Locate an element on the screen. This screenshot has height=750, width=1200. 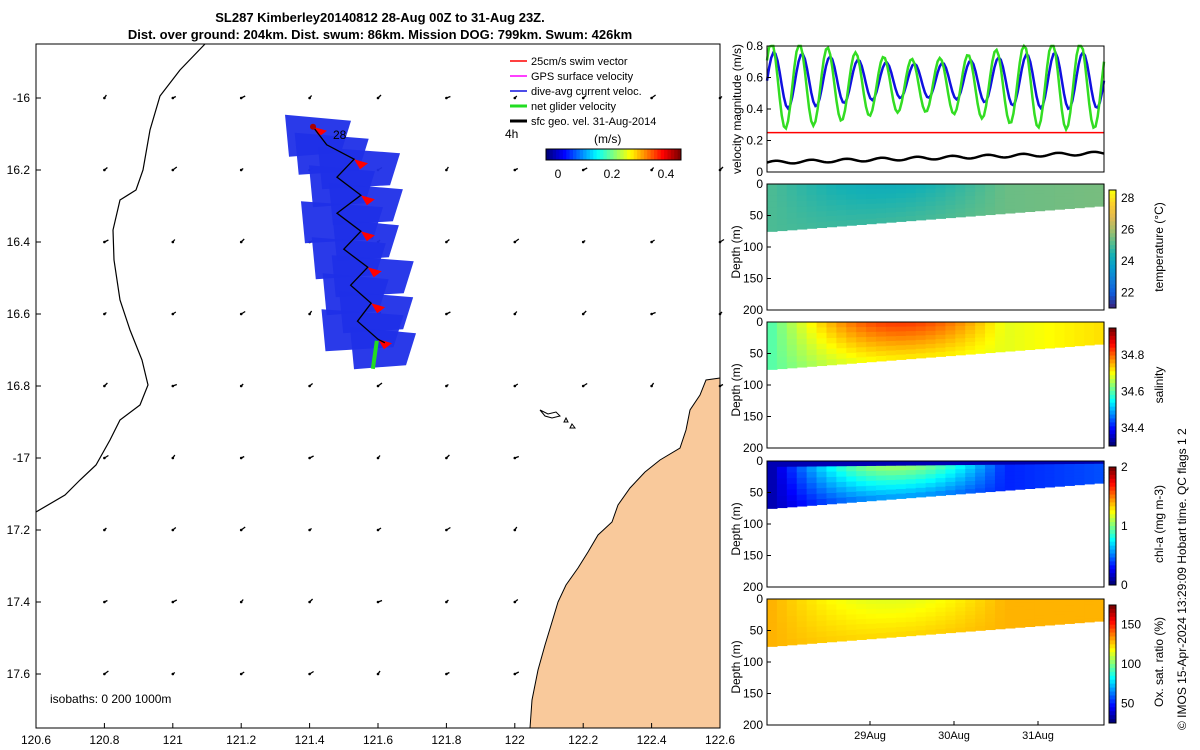
section-colorbar-tick: 34.6 is located at coordinates (1133, 392).